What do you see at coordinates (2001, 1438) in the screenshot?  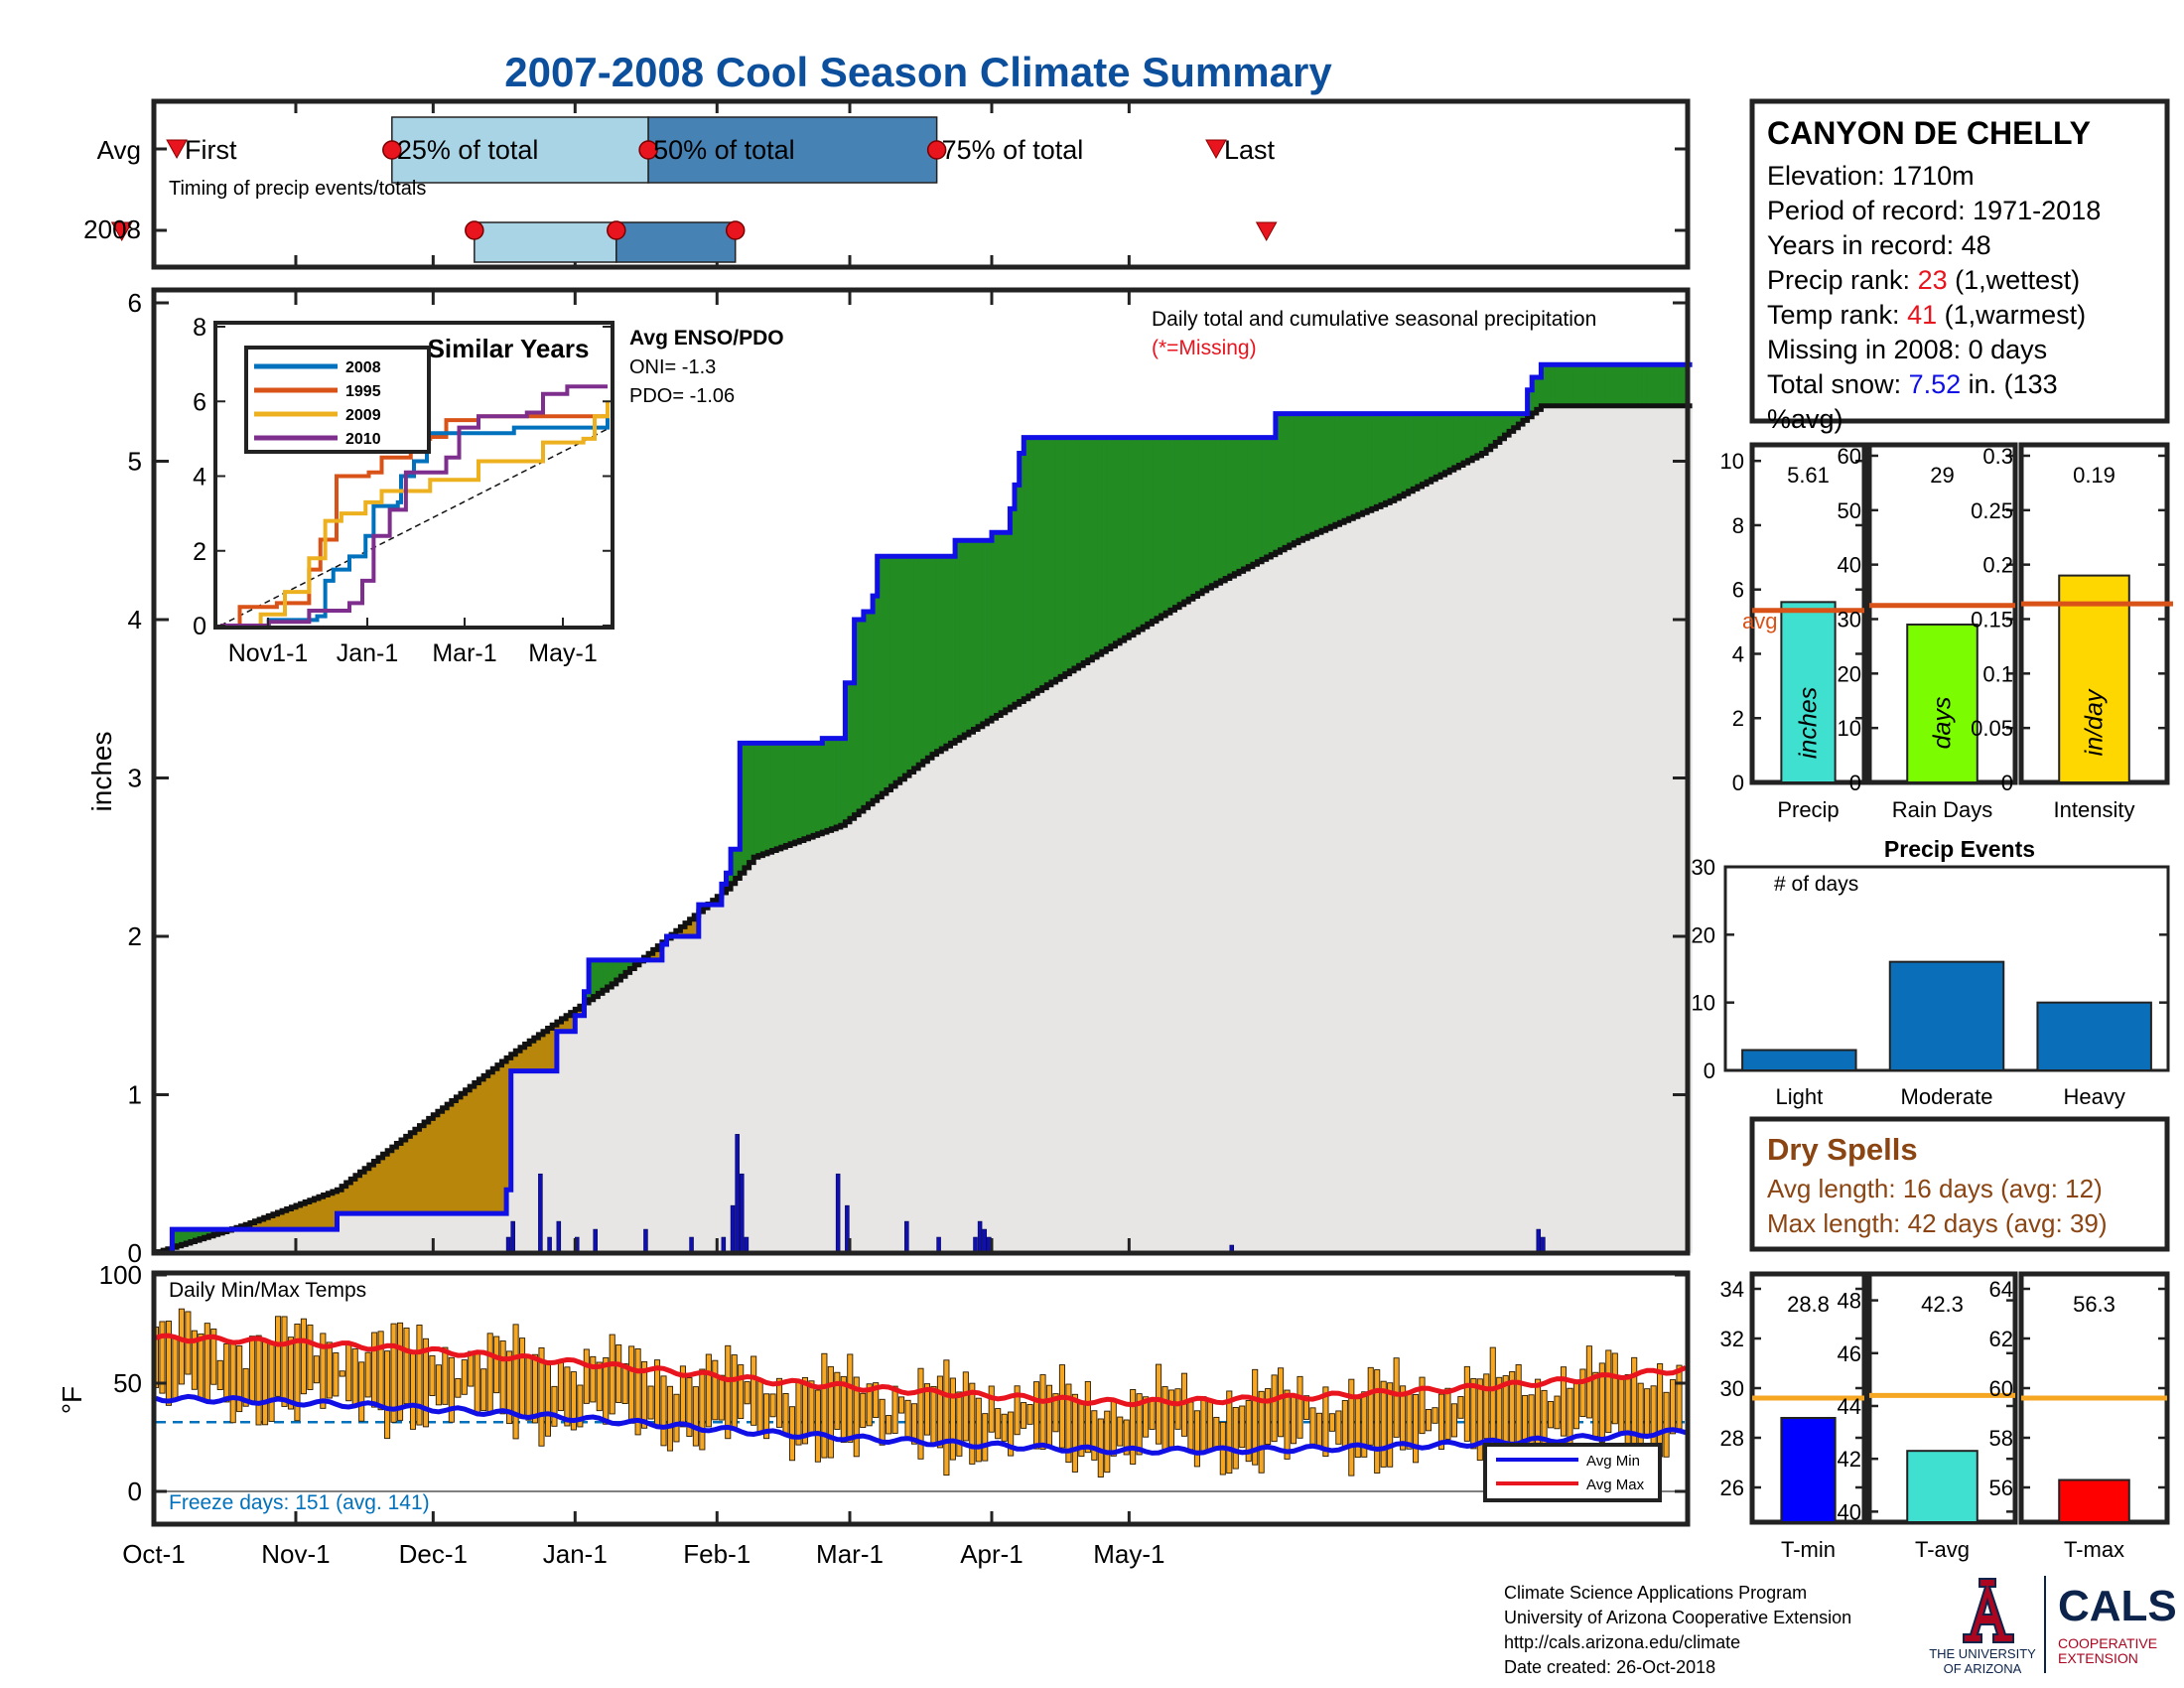 I see `tmax-panel-ytick-label: 58` at bounding box center [2001, 1438].